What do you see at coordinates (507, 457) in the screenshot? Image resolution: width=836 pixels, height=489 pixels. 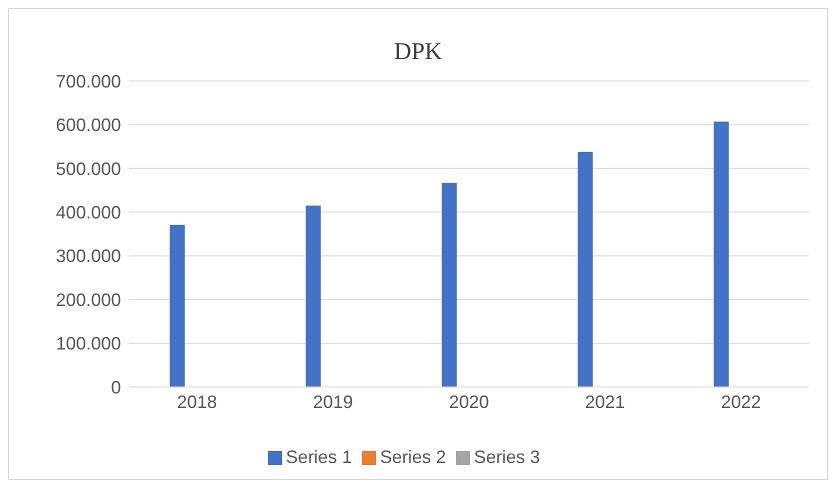 I see `legend-label: Series 3` at bounding box center [507, 457].